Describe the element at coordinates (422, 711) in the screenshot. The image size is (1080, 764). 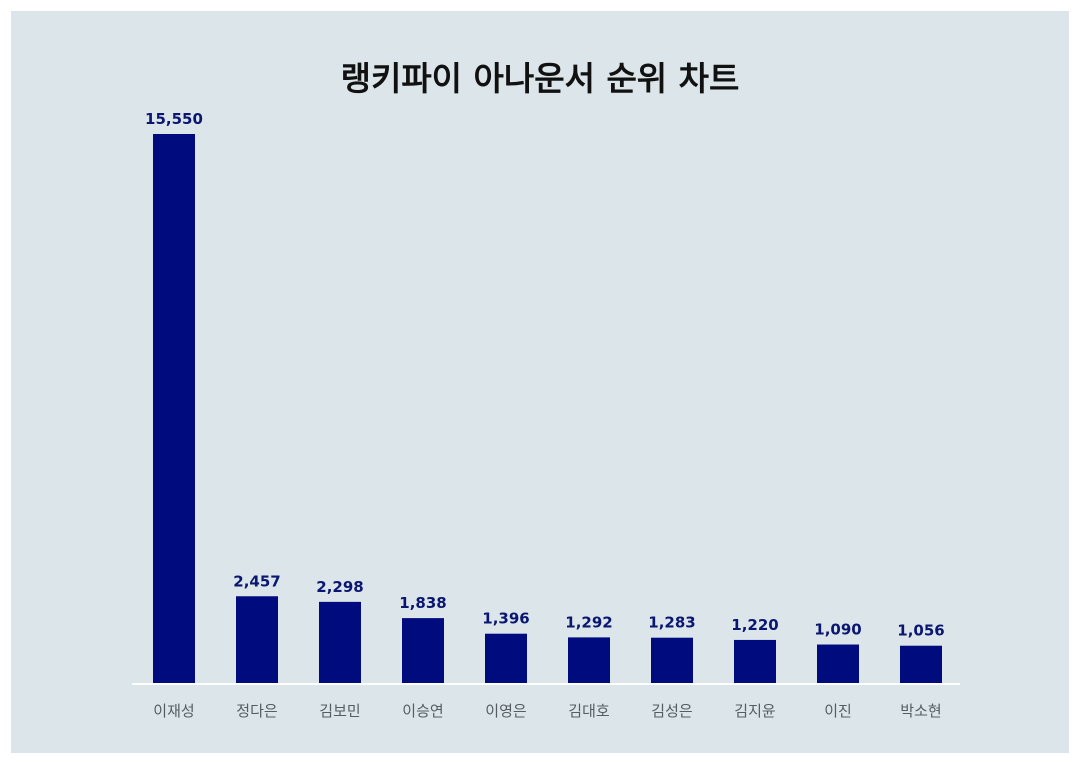
I see `category-label-4: 이승연` at that location.